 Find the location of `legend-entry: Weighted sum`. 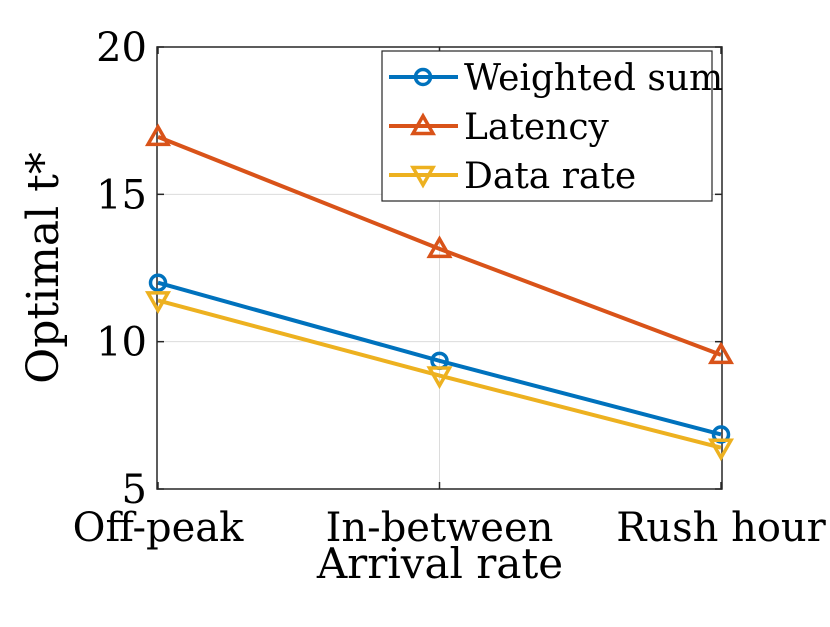

legend-entry: Weighted sum is located at coordinates (556, 78).